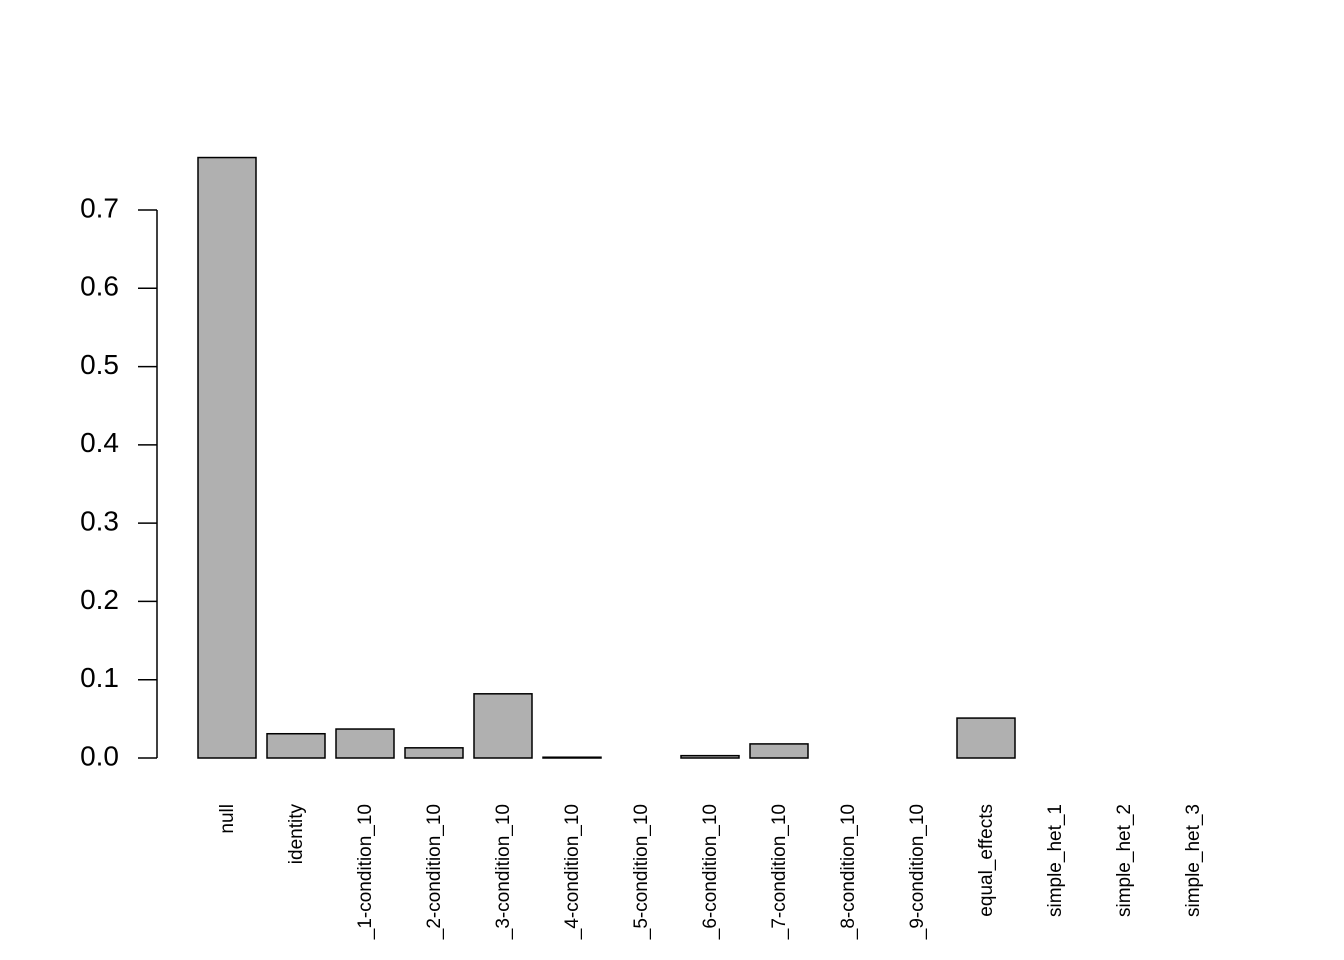  Describe the element at coordinates (99, 442) in the screenshot. I see `y-tick-label: 0.4` at that location.